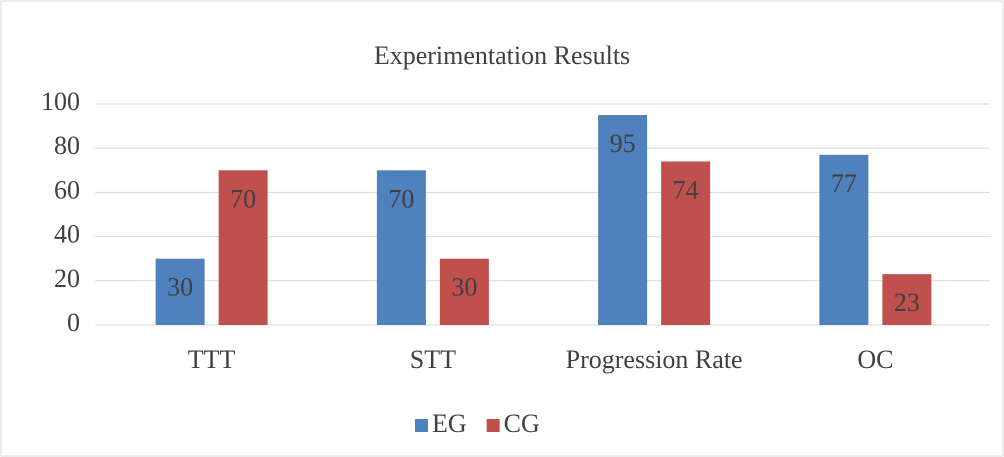 The height and width of the screenshot is (457, 1004). What do you see at coordinates (686, 189) in the screenshot?
I see `data-label: 74` at bounding box center [686, 189].